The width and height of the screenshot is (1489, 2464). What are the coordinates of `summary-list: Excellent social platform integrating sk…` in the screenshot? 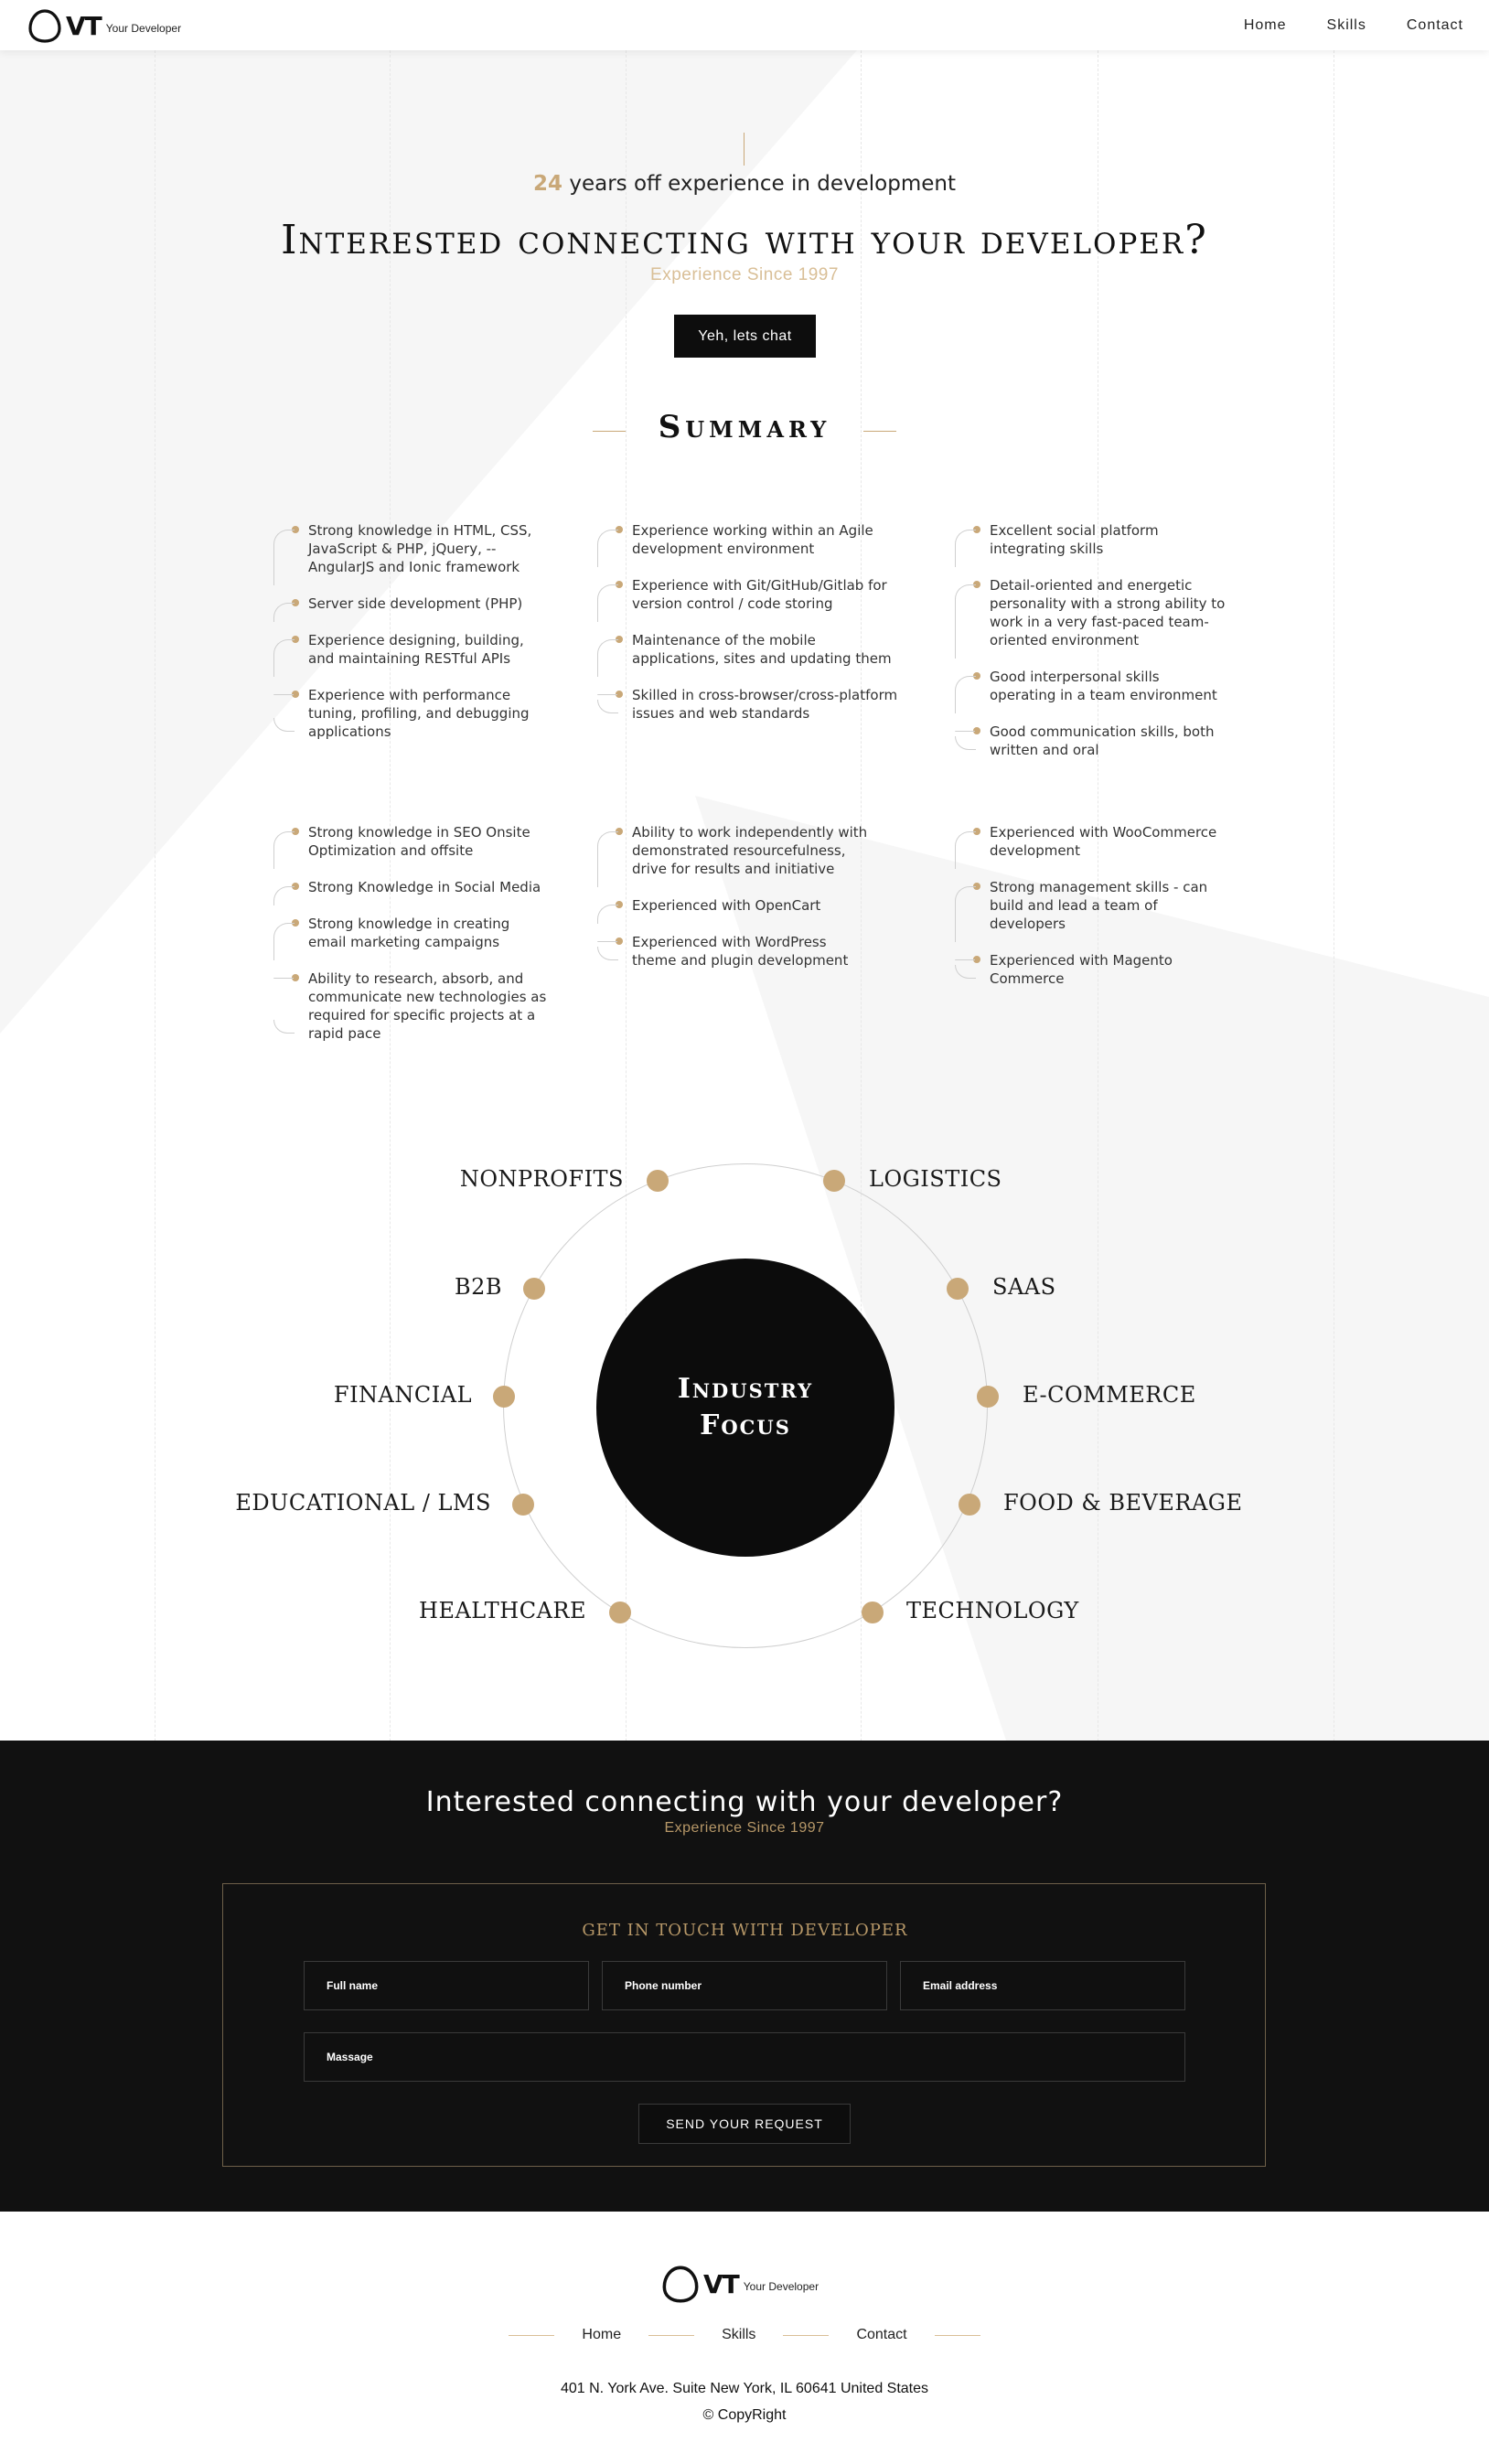 It's located at (1092, 640).